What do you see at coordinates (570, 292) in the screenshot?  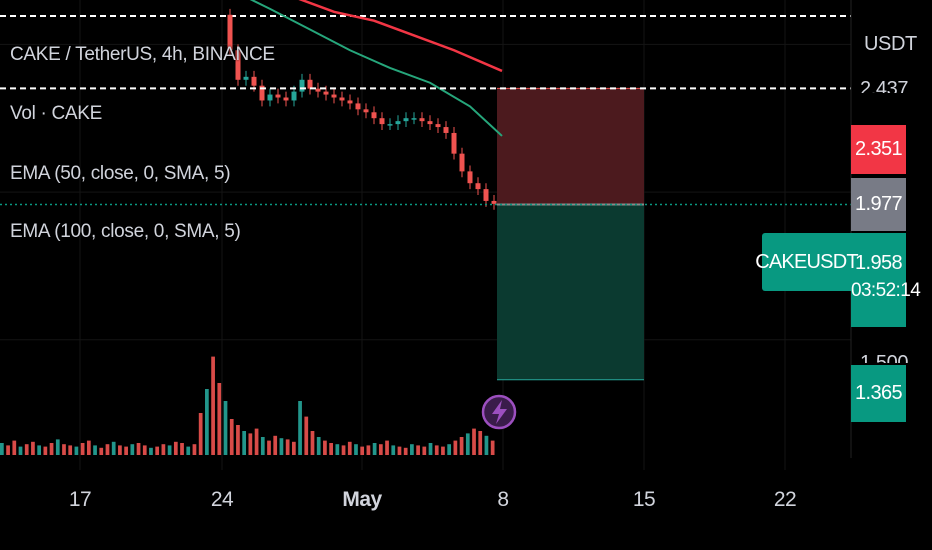 I see `reward-zone` at bounding box center [570, 292].